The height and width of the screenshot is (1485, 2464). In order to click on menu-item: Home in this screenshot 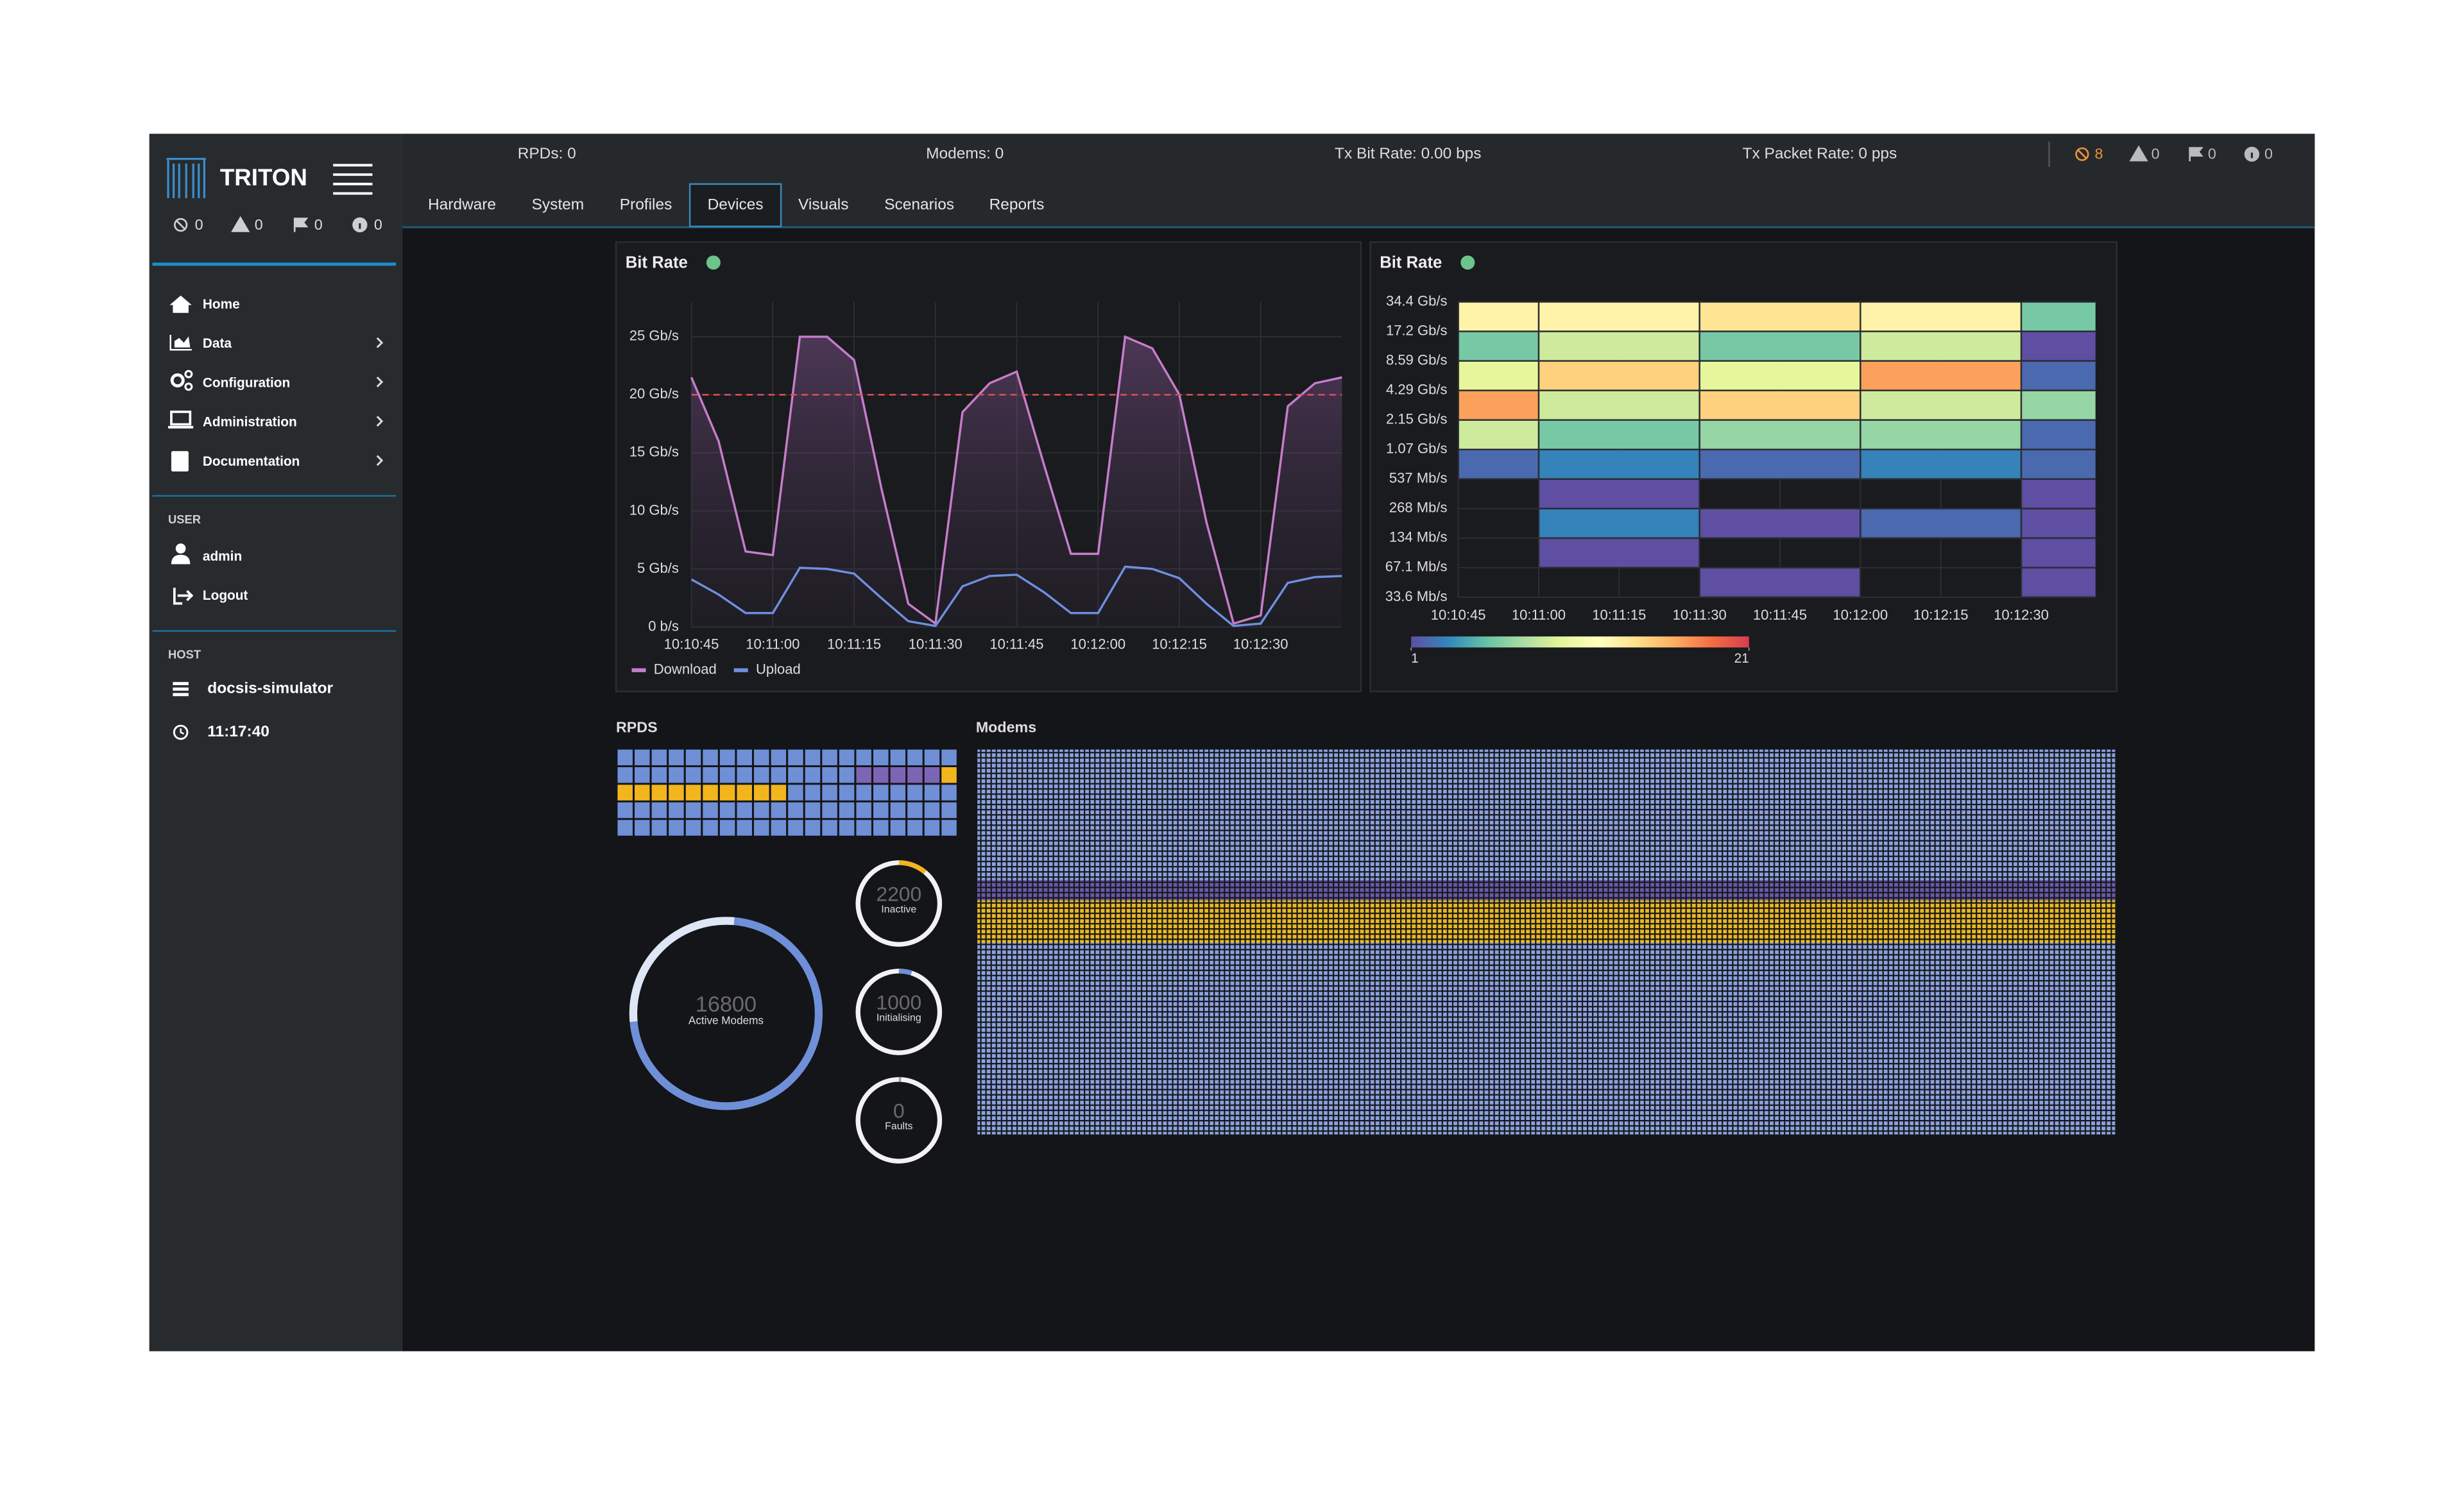, I will do `click(222, 304)`.